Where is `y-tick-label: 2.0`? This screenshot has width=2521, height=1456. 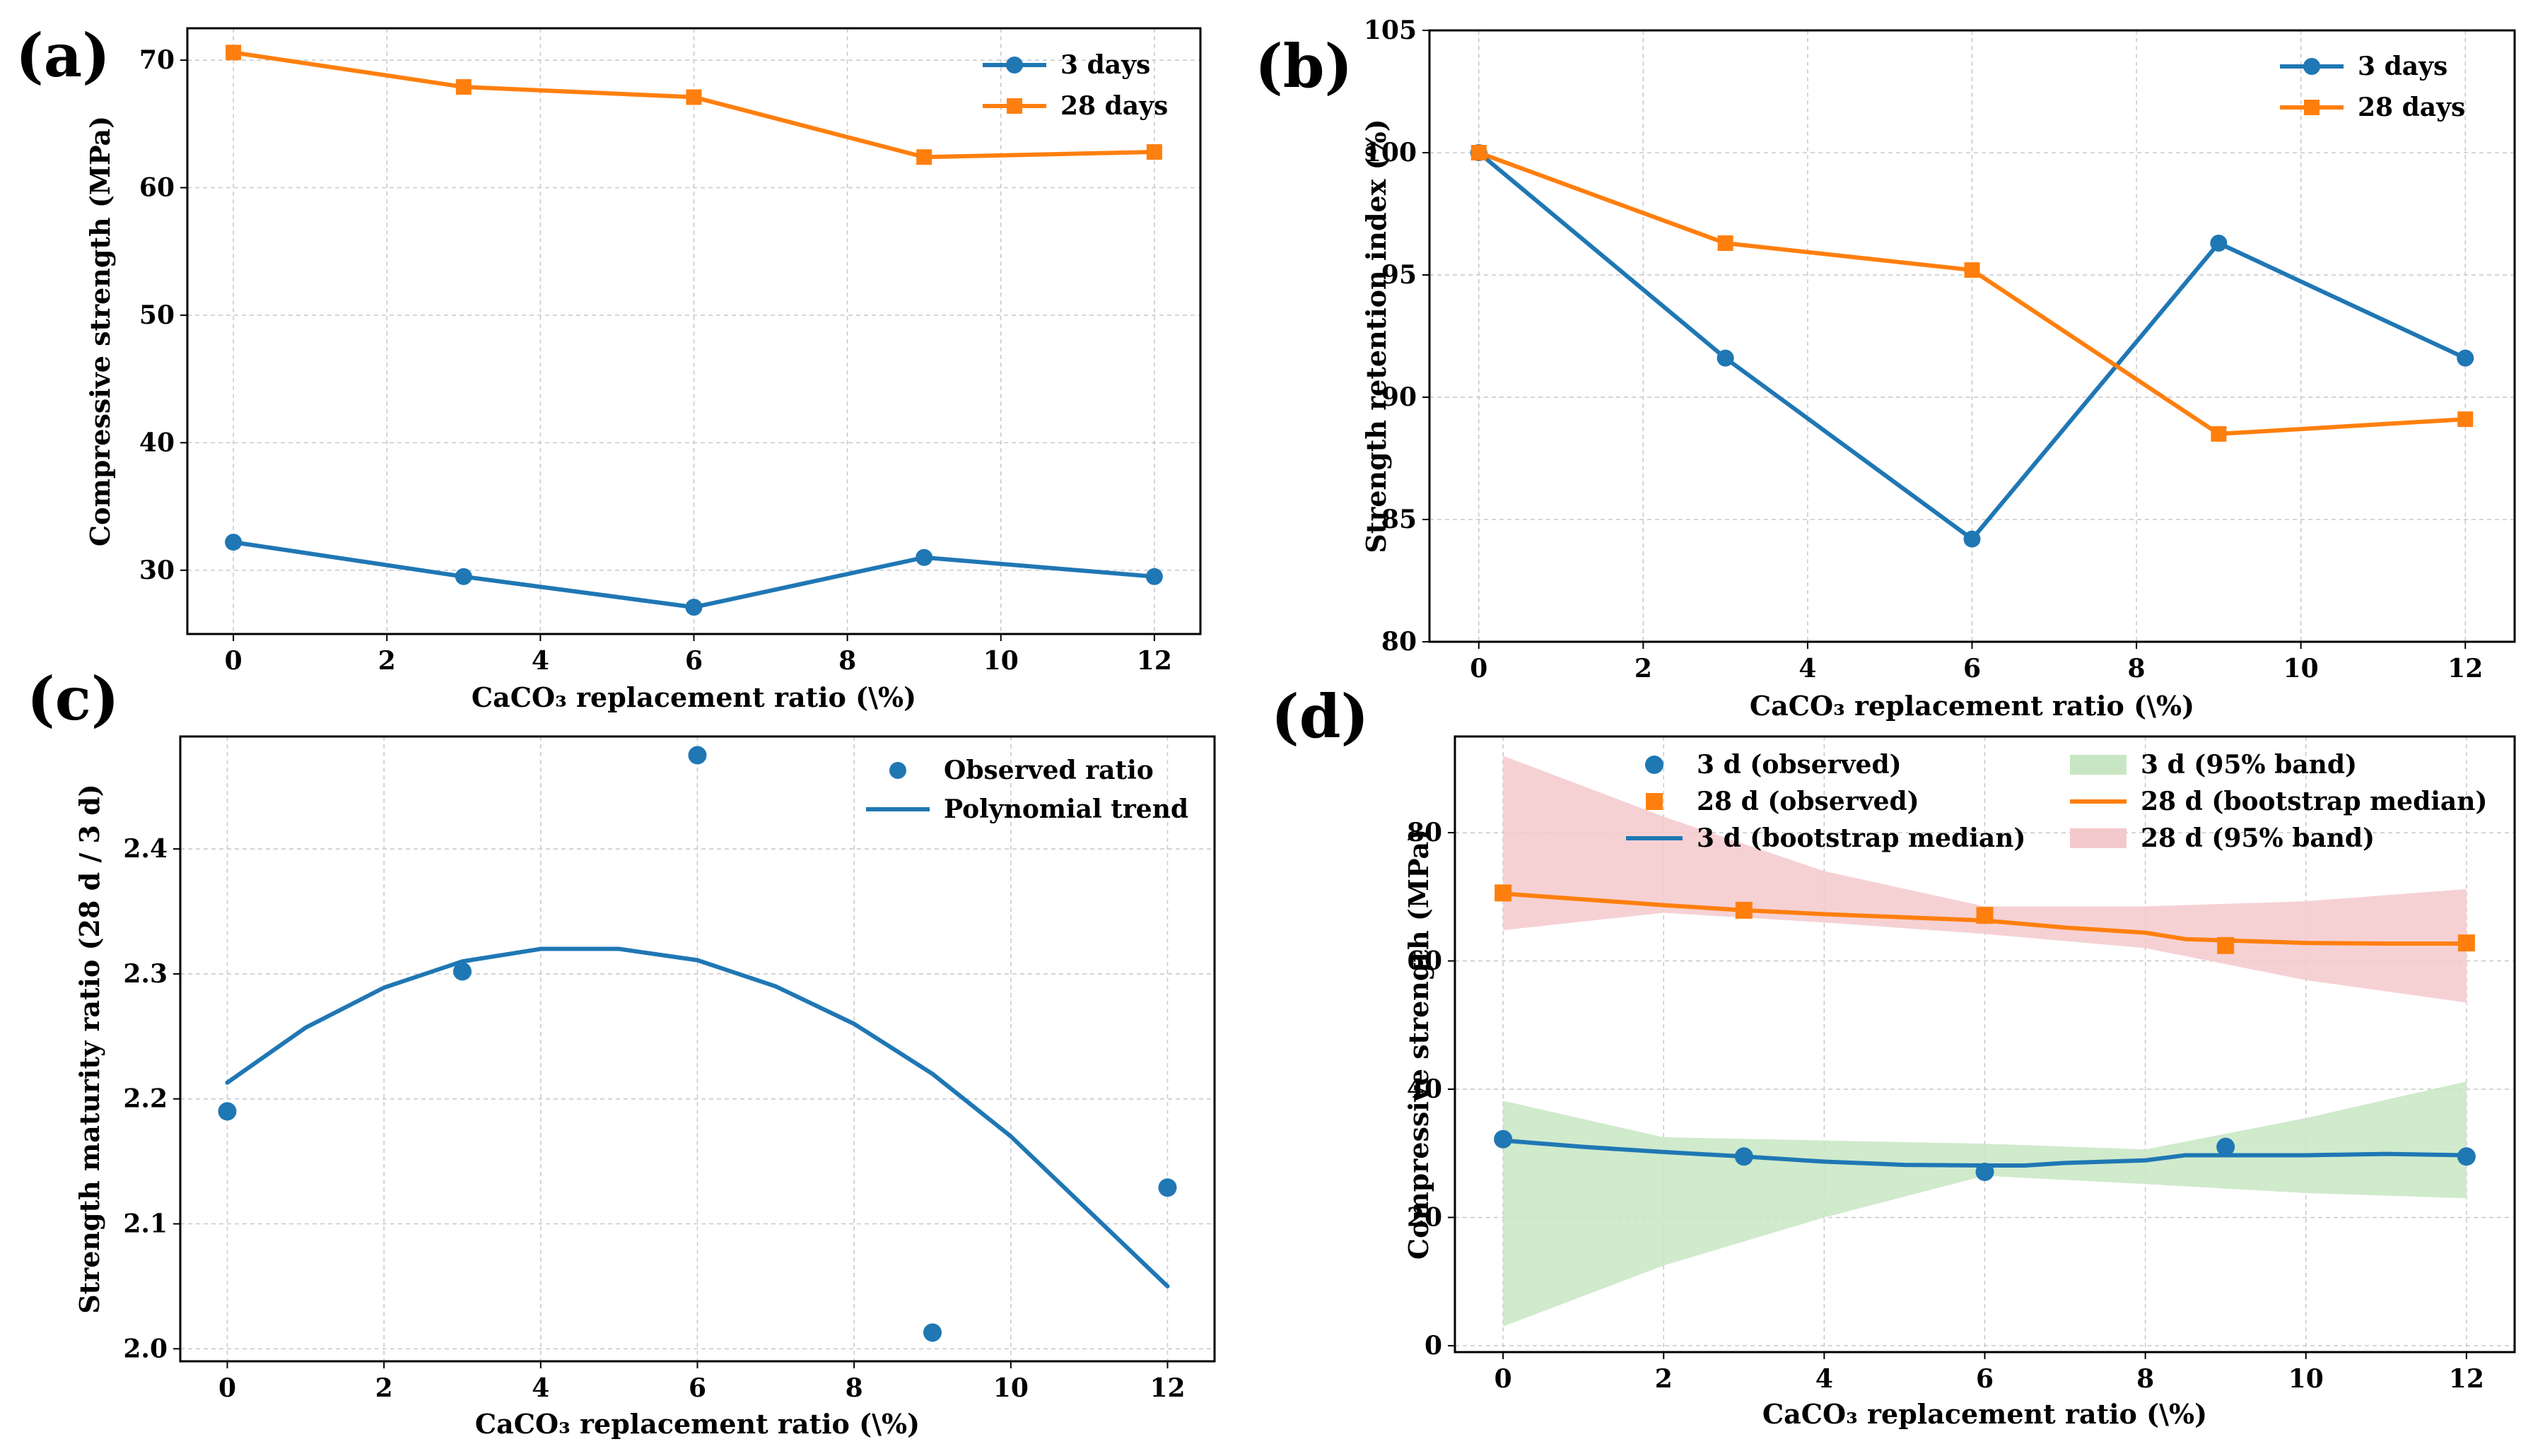
y-tick-label: 2.0 is located at coordinates (146, 1348).